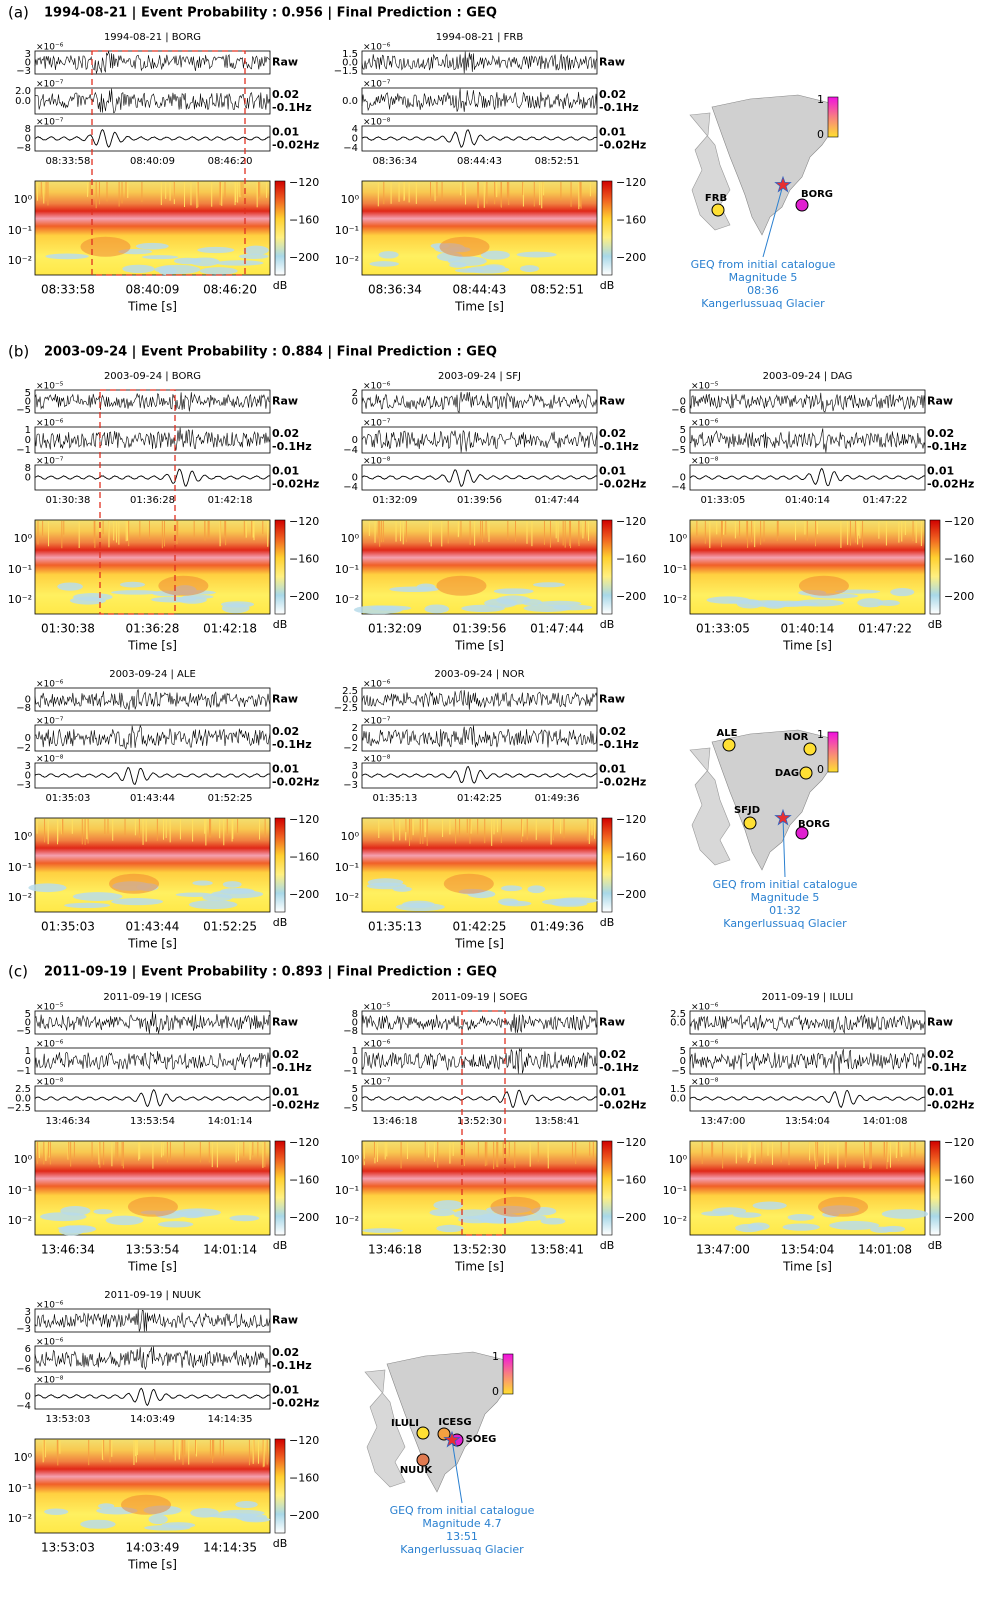 The height and width of the screenshot is (1599, 993). Describe the element at coordinates (395, 1250) in the screenshot. I see `spec-xtick: 13:46:18` at that location.